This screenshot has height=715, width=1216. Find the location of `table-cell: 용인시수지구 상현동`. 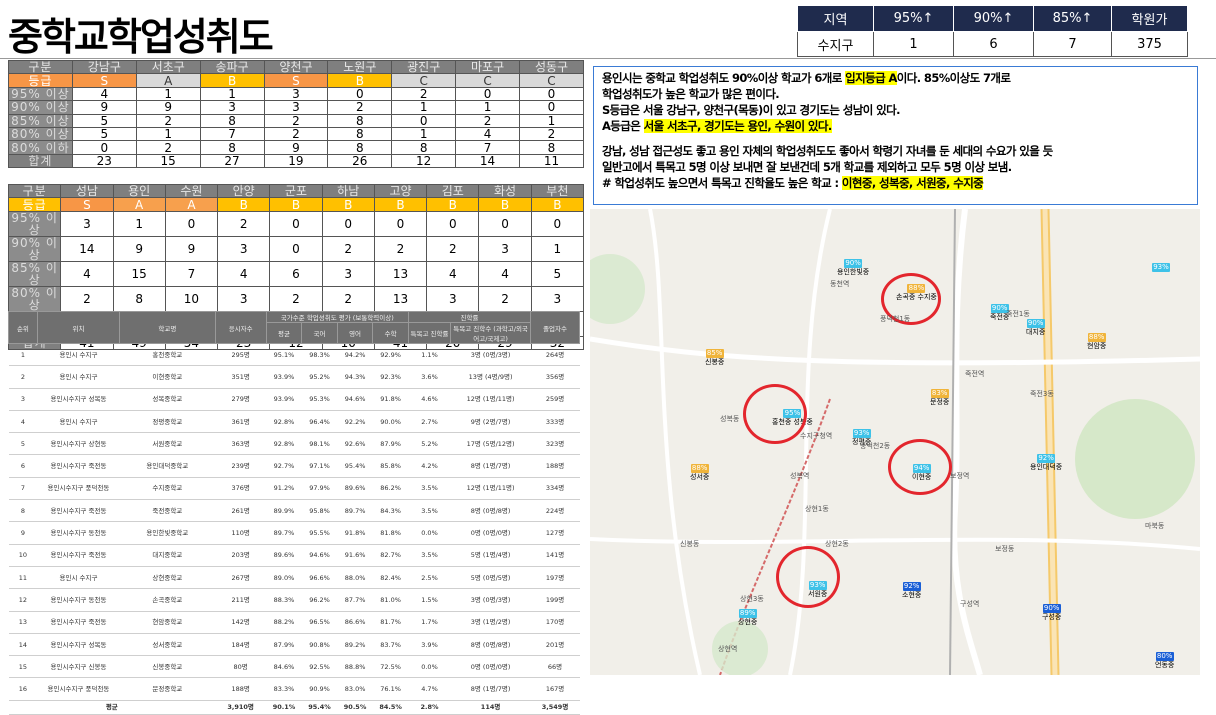

table-cell: 용인시수지구 상현동 is located at coordinates (78, 444).